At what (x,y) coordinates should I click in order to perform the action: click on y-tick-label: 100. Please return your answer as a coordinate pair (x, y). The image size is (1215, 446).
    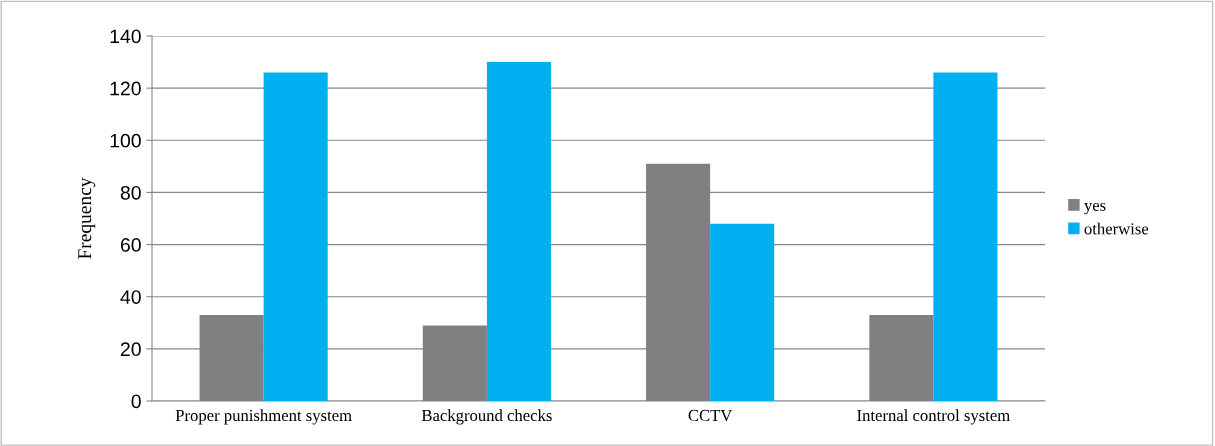
    Looking at the image, I should click on (125, 140).